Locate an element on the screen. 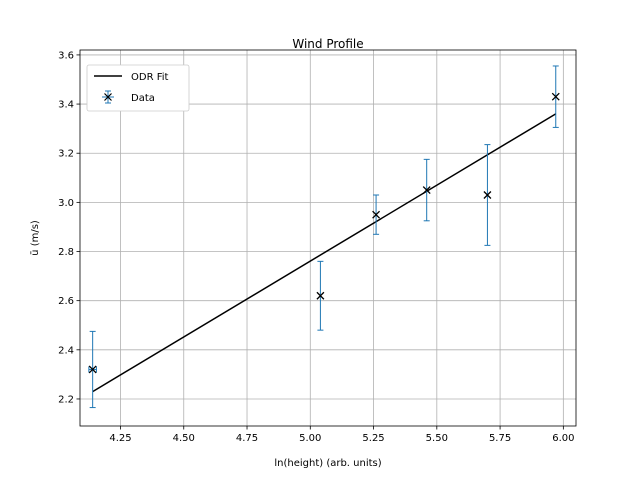  y-tick-label: 2.2 is located at coordinates (66, 399).